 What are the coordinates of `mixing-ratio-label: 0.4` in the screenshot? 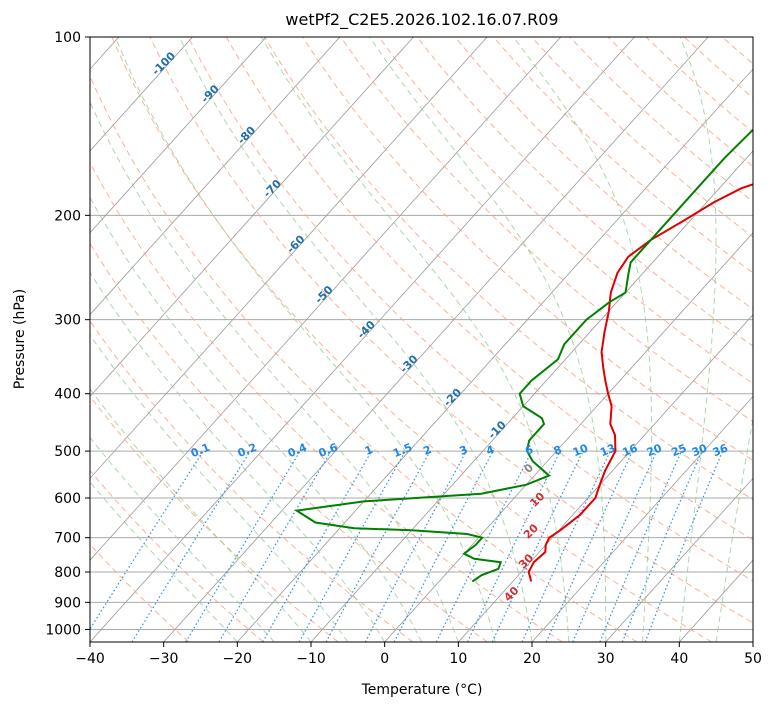 It's located at (297, 450).